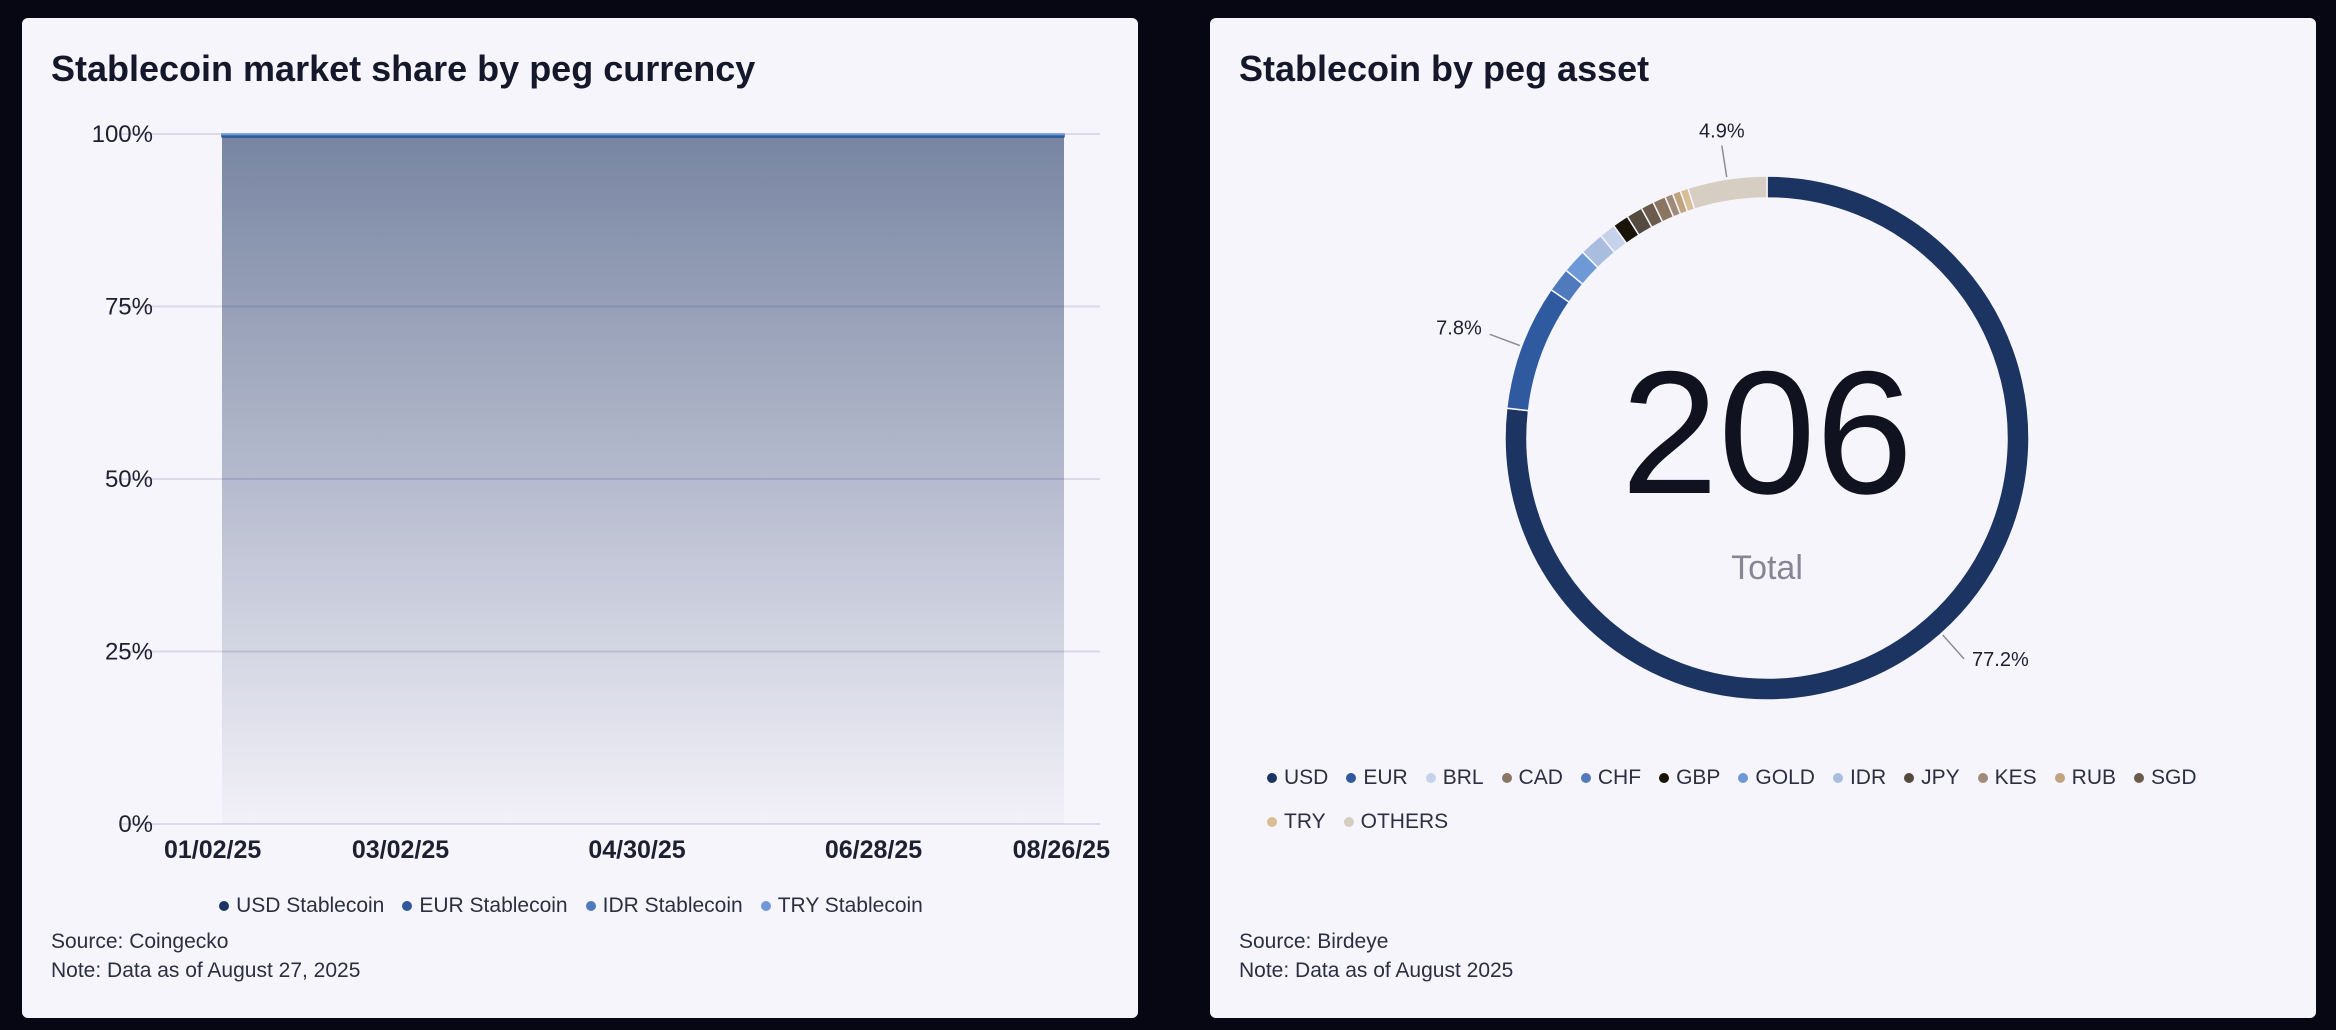  I want to click on y-tick-label: 50%, so click(129, 479).